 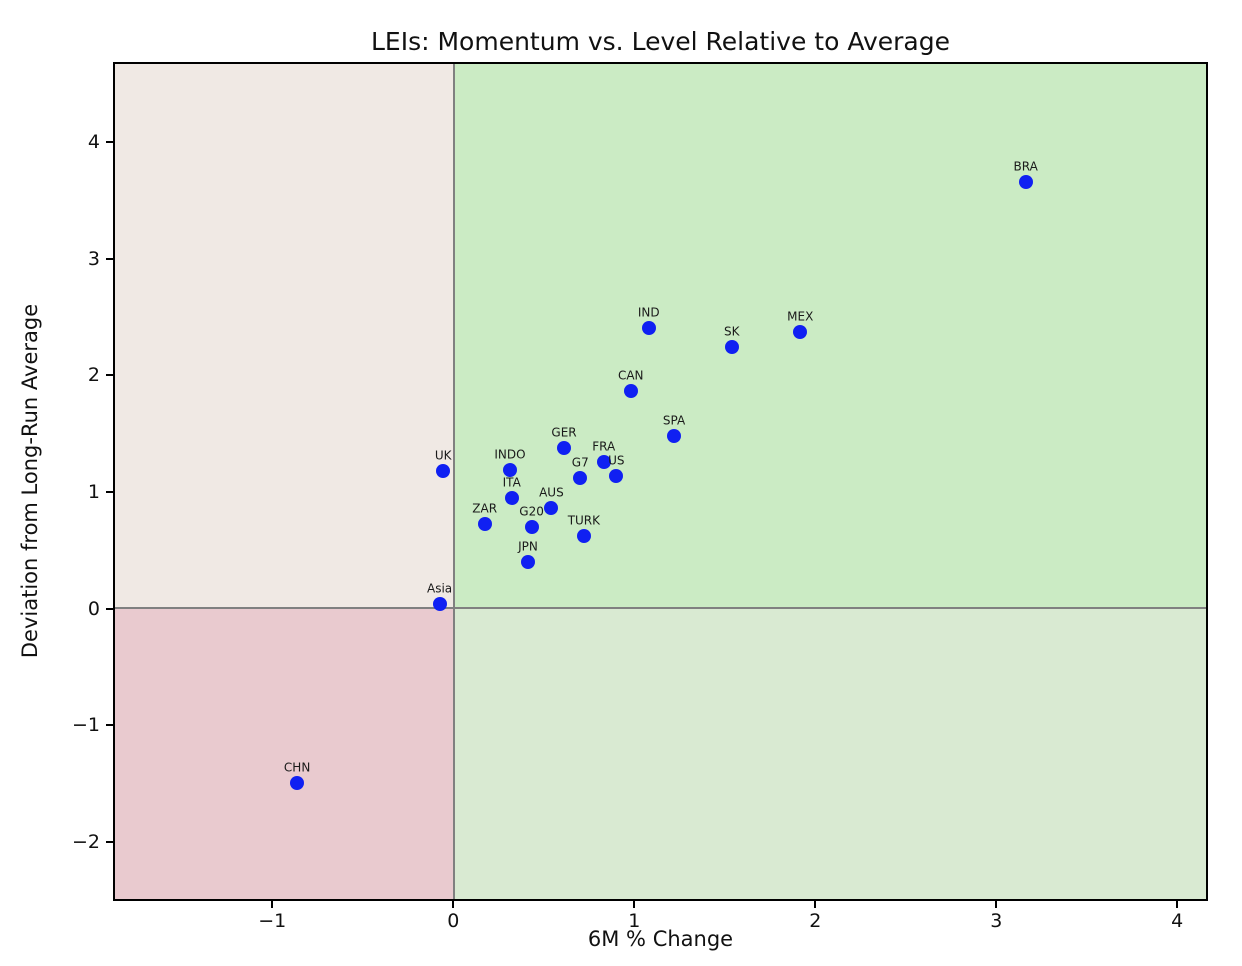 What do you see at coordinates (648, 312) in the screenshot?
I see `point-label-ind: IND` at bounding box center [648, 312].